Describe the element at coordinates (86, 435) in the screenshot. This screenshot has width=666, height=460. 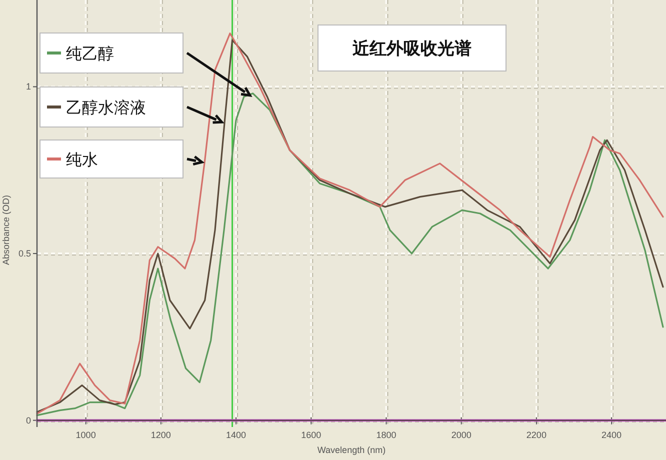
I see `x-tick-label: 1000` at that location.